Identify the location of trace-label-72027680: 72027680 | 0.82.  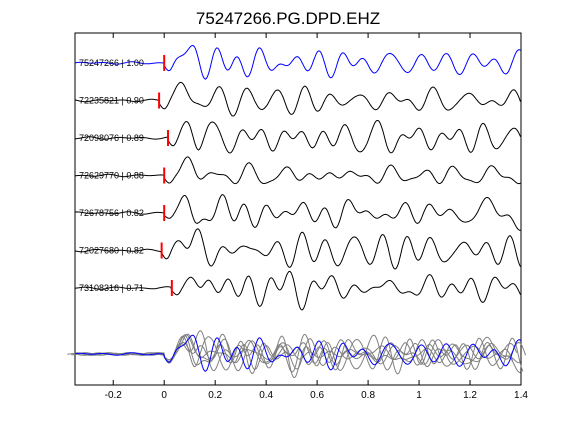
(111, 251).